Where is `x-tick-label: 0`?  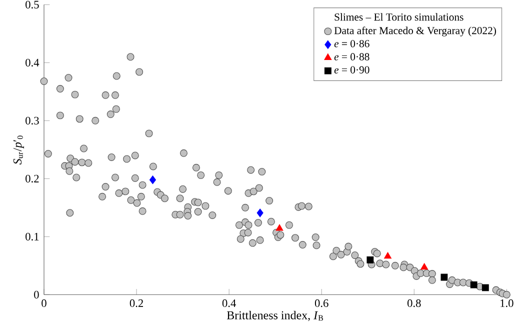
x-tick-label: 0 is located at coordinates (44, 303).